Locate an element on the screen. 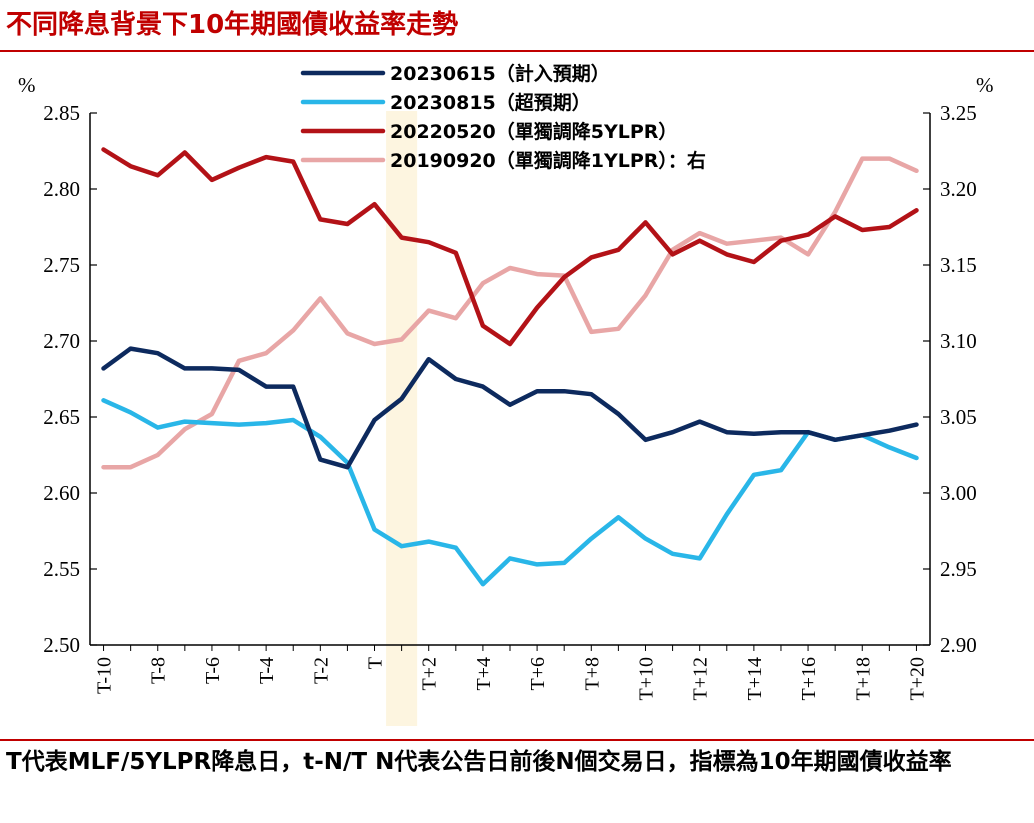 The width and height of the screenshot is (1034, 823). left-tick-label: 2.55 is located at coordinates (61, 569).